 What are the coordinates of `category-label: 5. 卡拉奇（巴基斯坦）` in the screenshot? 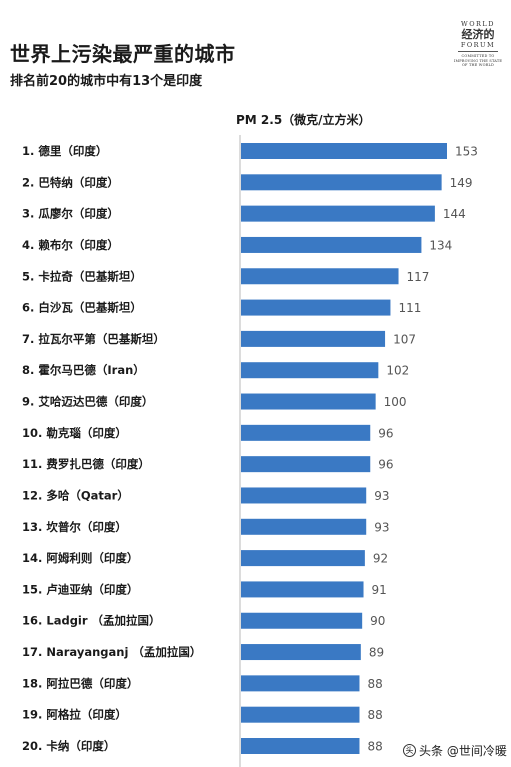 It's located at (82, 276).